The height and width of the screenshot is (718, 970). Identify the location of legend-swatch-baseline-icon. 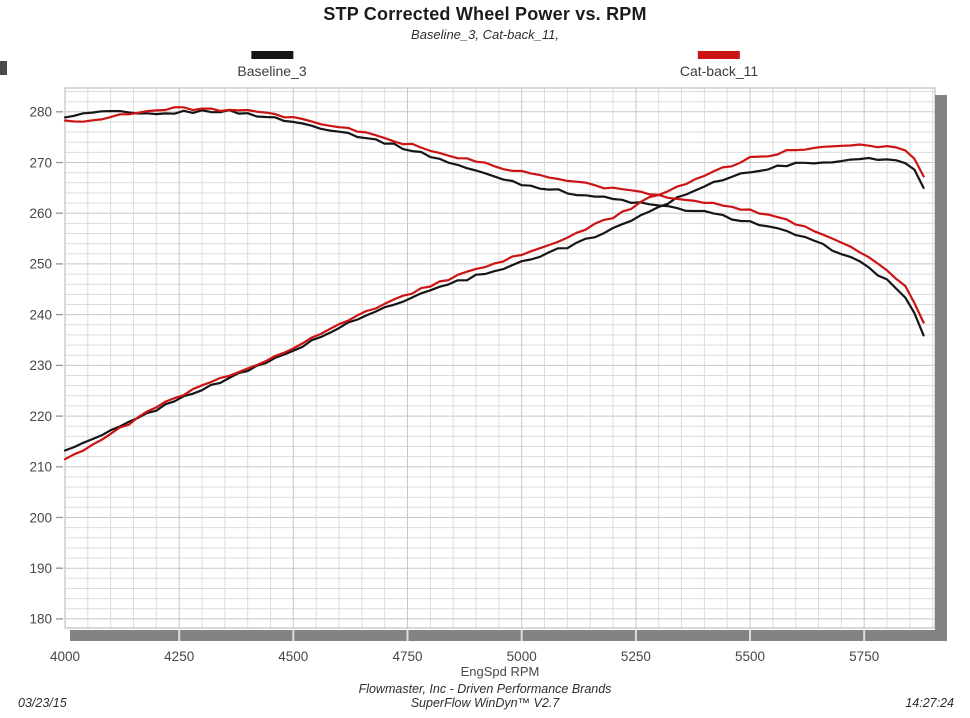
(272, 55).